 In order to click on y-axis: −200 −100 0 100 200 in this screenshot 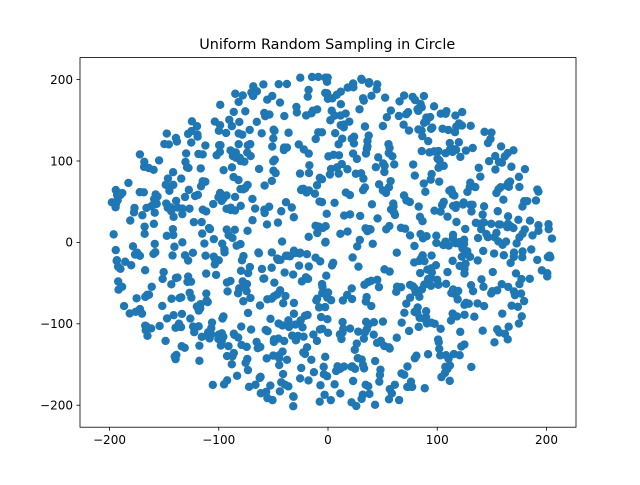, I will do `click(60, 243)`.